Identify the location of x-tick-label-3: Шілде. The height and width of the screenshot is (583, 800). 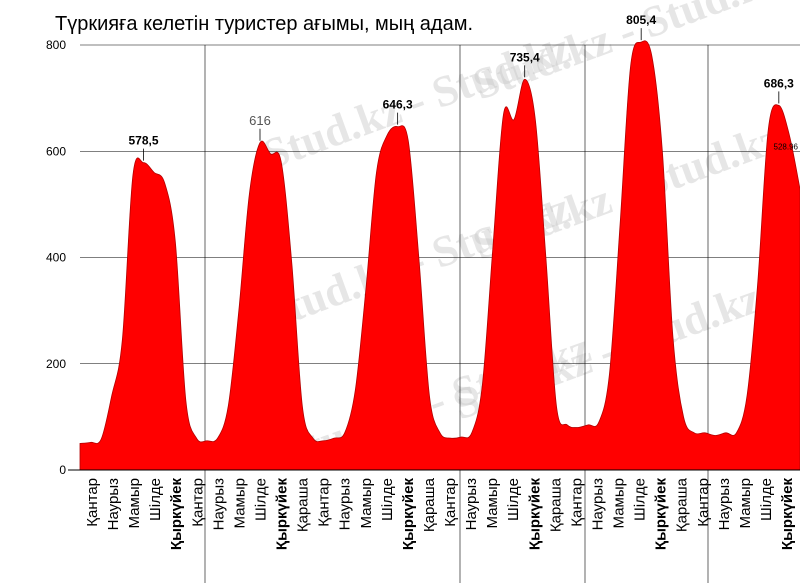
(155, 499).